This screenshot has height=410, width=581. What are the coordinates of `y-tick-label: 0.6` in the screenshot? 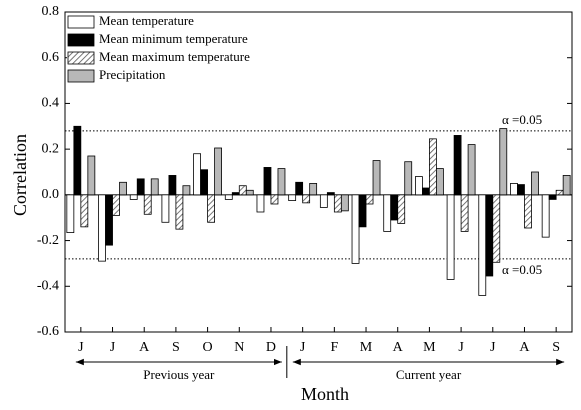 It's located at (51, 57).